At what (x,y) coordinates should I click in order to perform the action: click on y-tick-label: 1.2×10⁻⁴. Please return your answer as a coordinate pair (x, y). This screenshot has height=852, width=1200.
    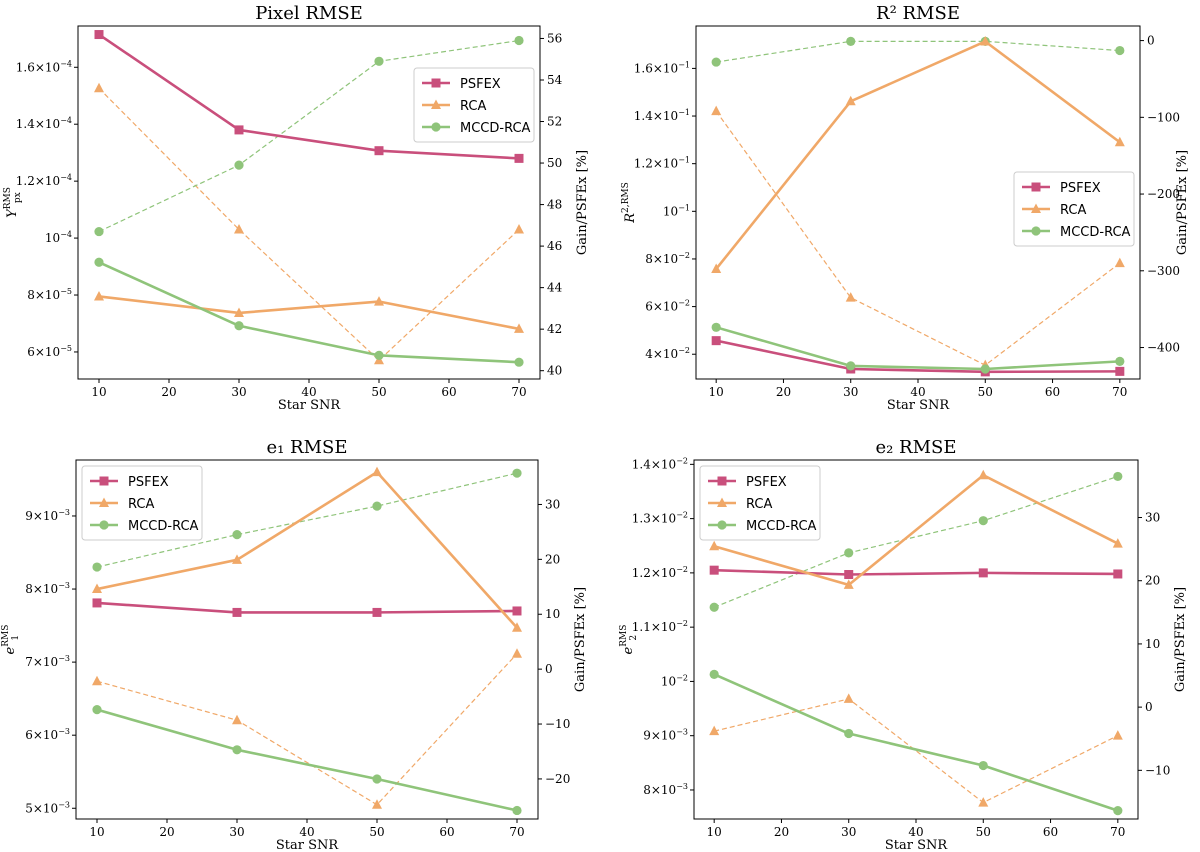
    Looking at the image, I should click on (44, 180).